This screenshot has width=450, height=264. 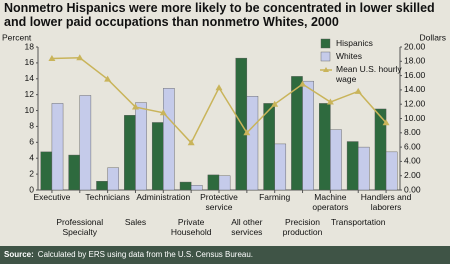 I want to click on y-tick-label: 12, so click(x=30, y=94).